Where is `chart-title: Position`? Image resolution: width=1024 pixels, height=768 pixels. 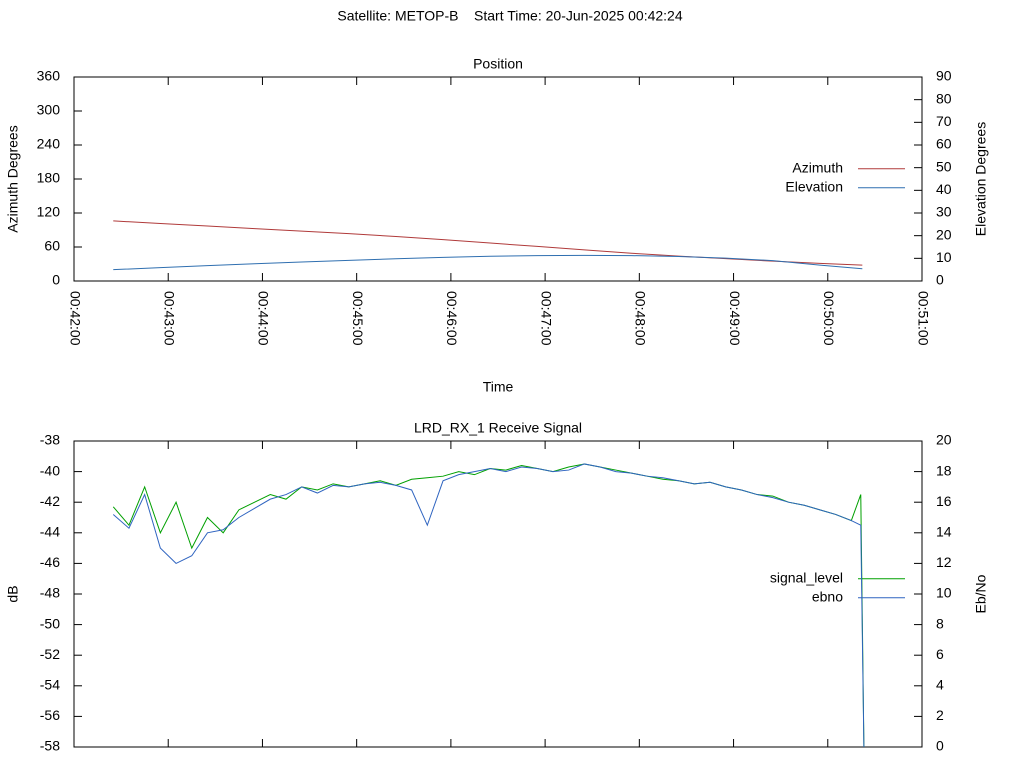
chart-title: Position is located at coordinates (498, 64).